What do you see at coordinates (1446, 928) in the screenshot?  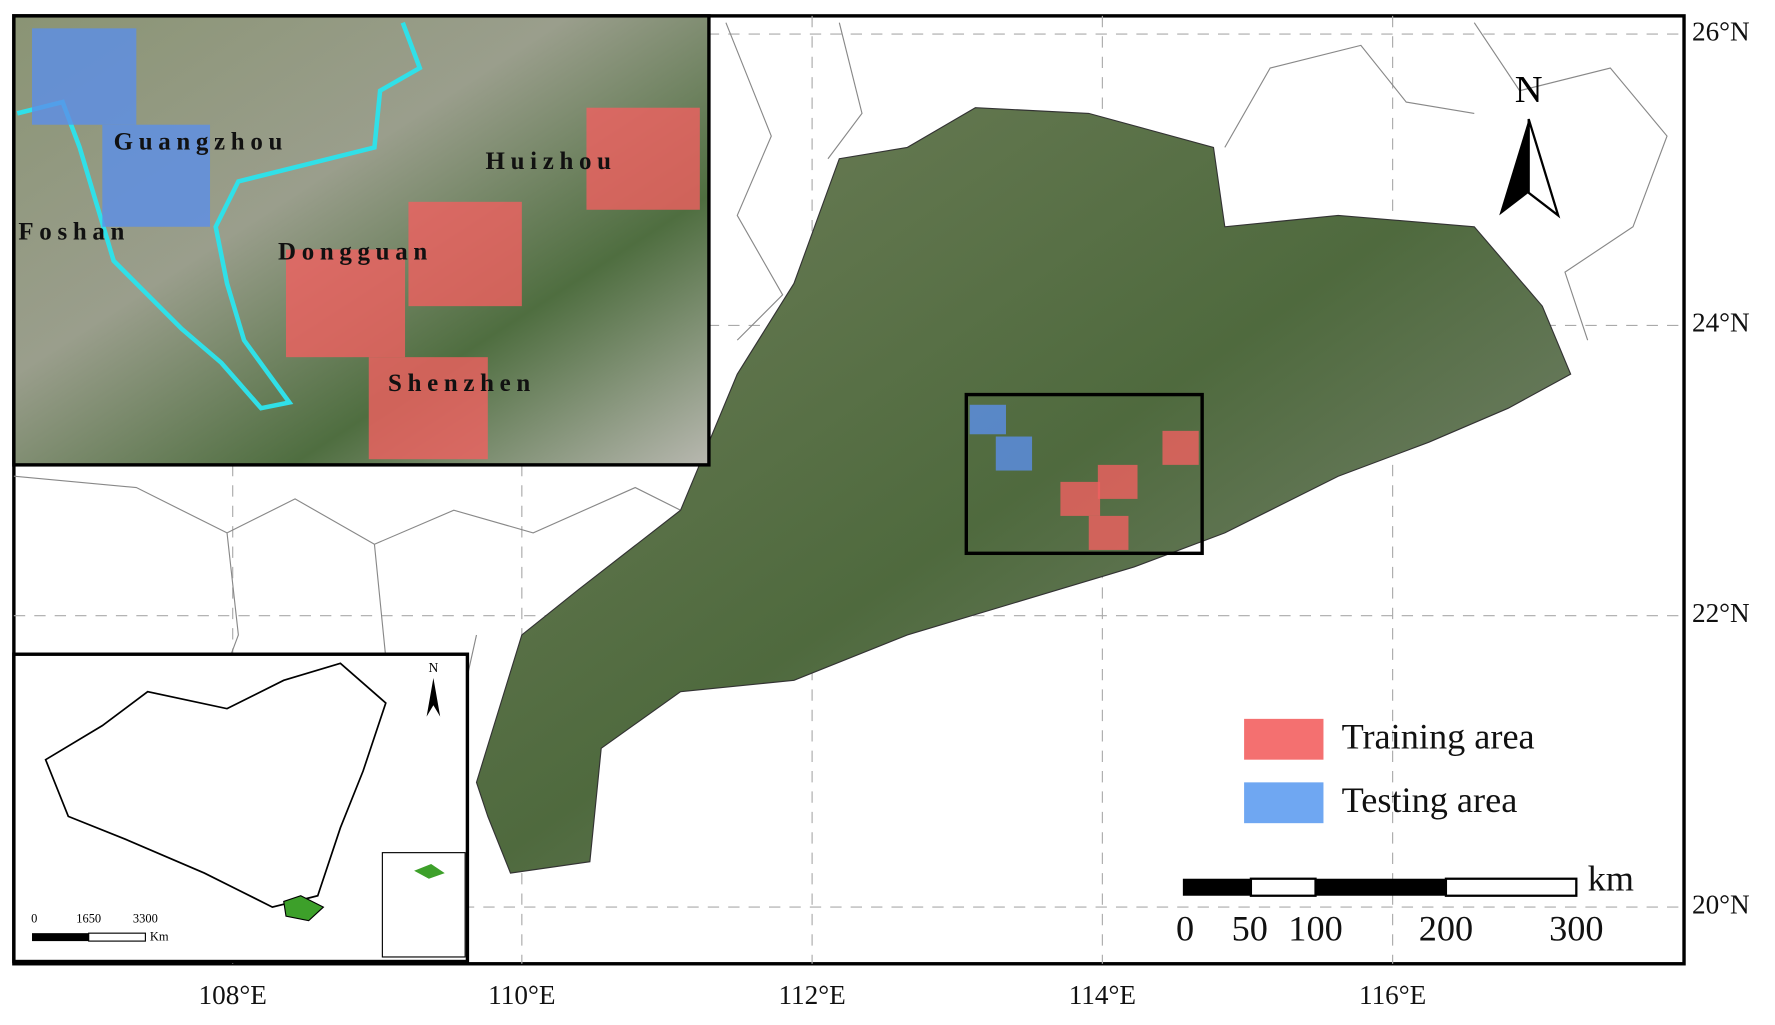 I see `scale-label: 200` at bounding box center [1446, 928].